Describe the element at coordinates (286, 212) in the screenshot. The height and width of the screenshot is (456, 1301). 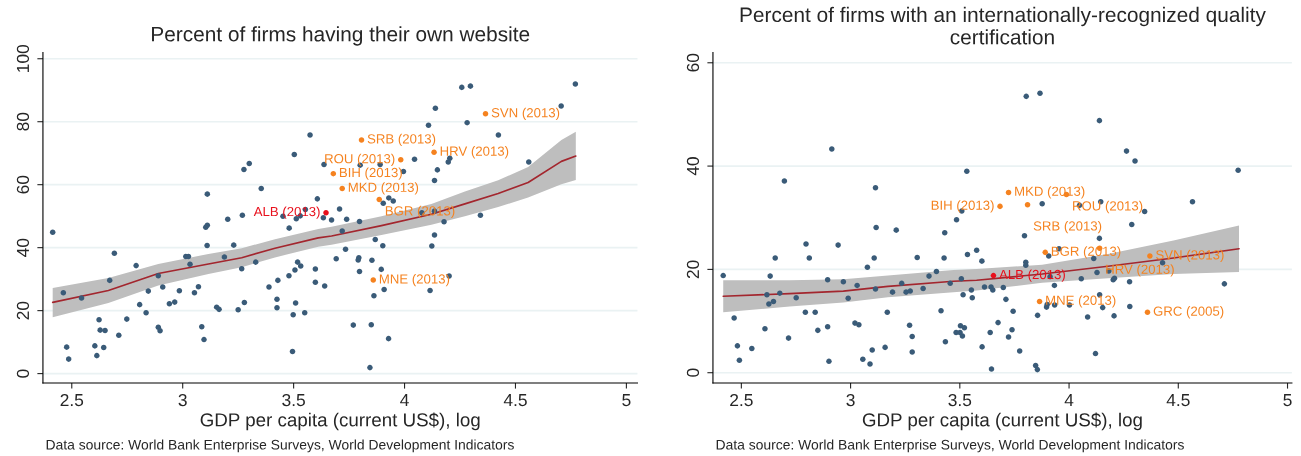
I see `annotation: ALB (2013)` at that location.